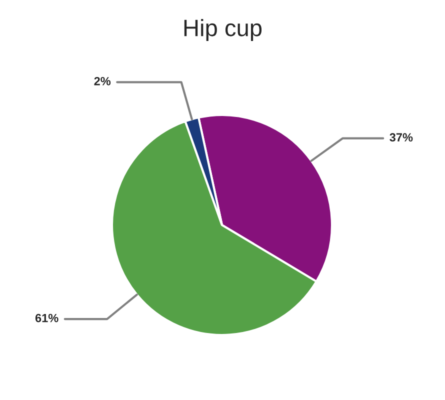 This screenshot has height=400, width=445. Describe the element at coordinates (223, 30) in the screenshot. I see `chart-title: Hip cup` at that location.